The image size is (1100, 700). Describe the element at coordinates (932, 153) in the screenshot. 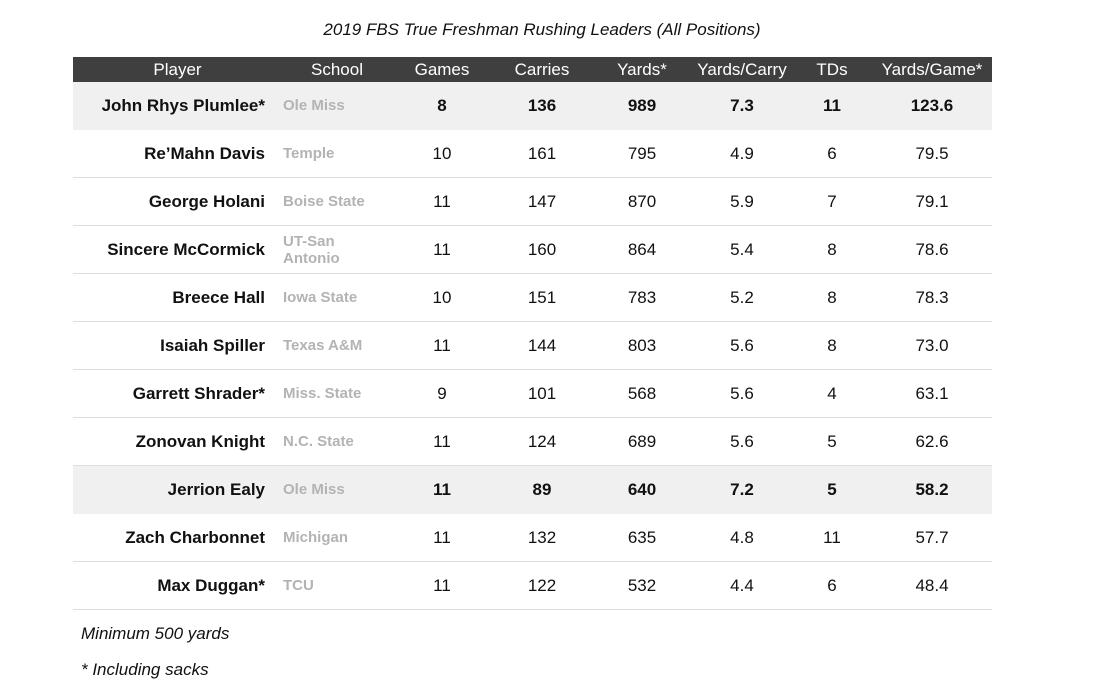

I see `cell-yards-per-game: 79.5` at that location.